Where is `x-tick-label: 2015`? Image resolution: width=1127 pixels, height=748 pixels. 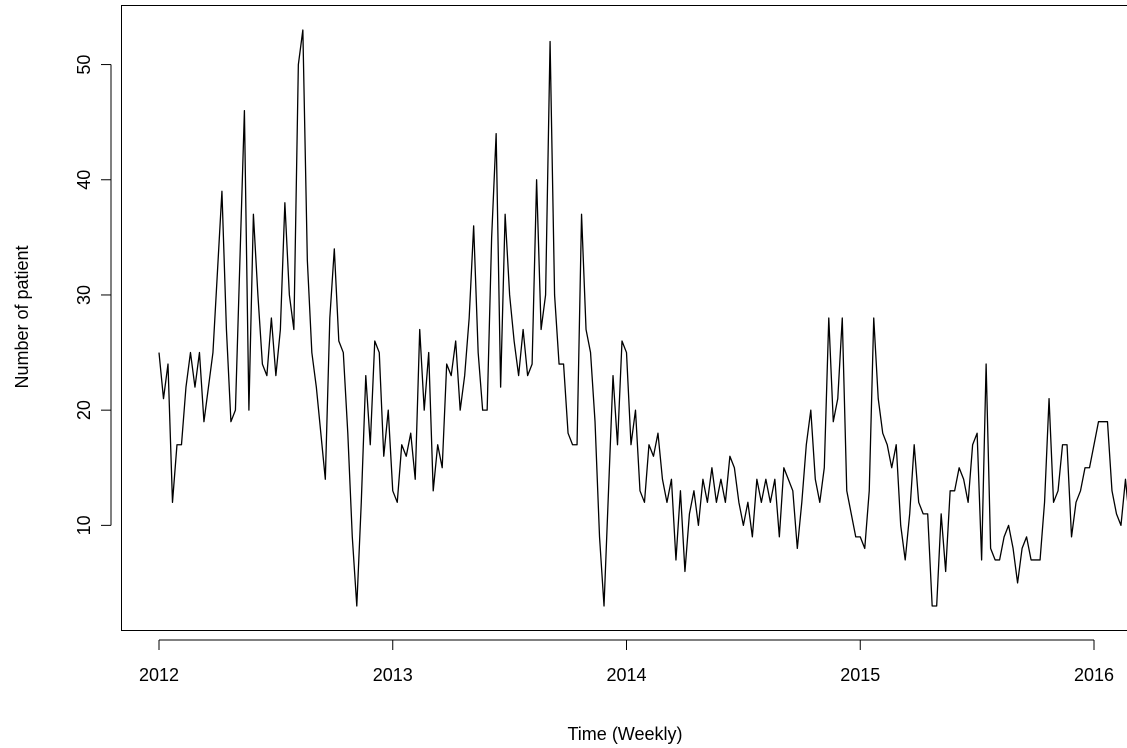
x-tick-label: 2015 is located at coordinates (860, 675).